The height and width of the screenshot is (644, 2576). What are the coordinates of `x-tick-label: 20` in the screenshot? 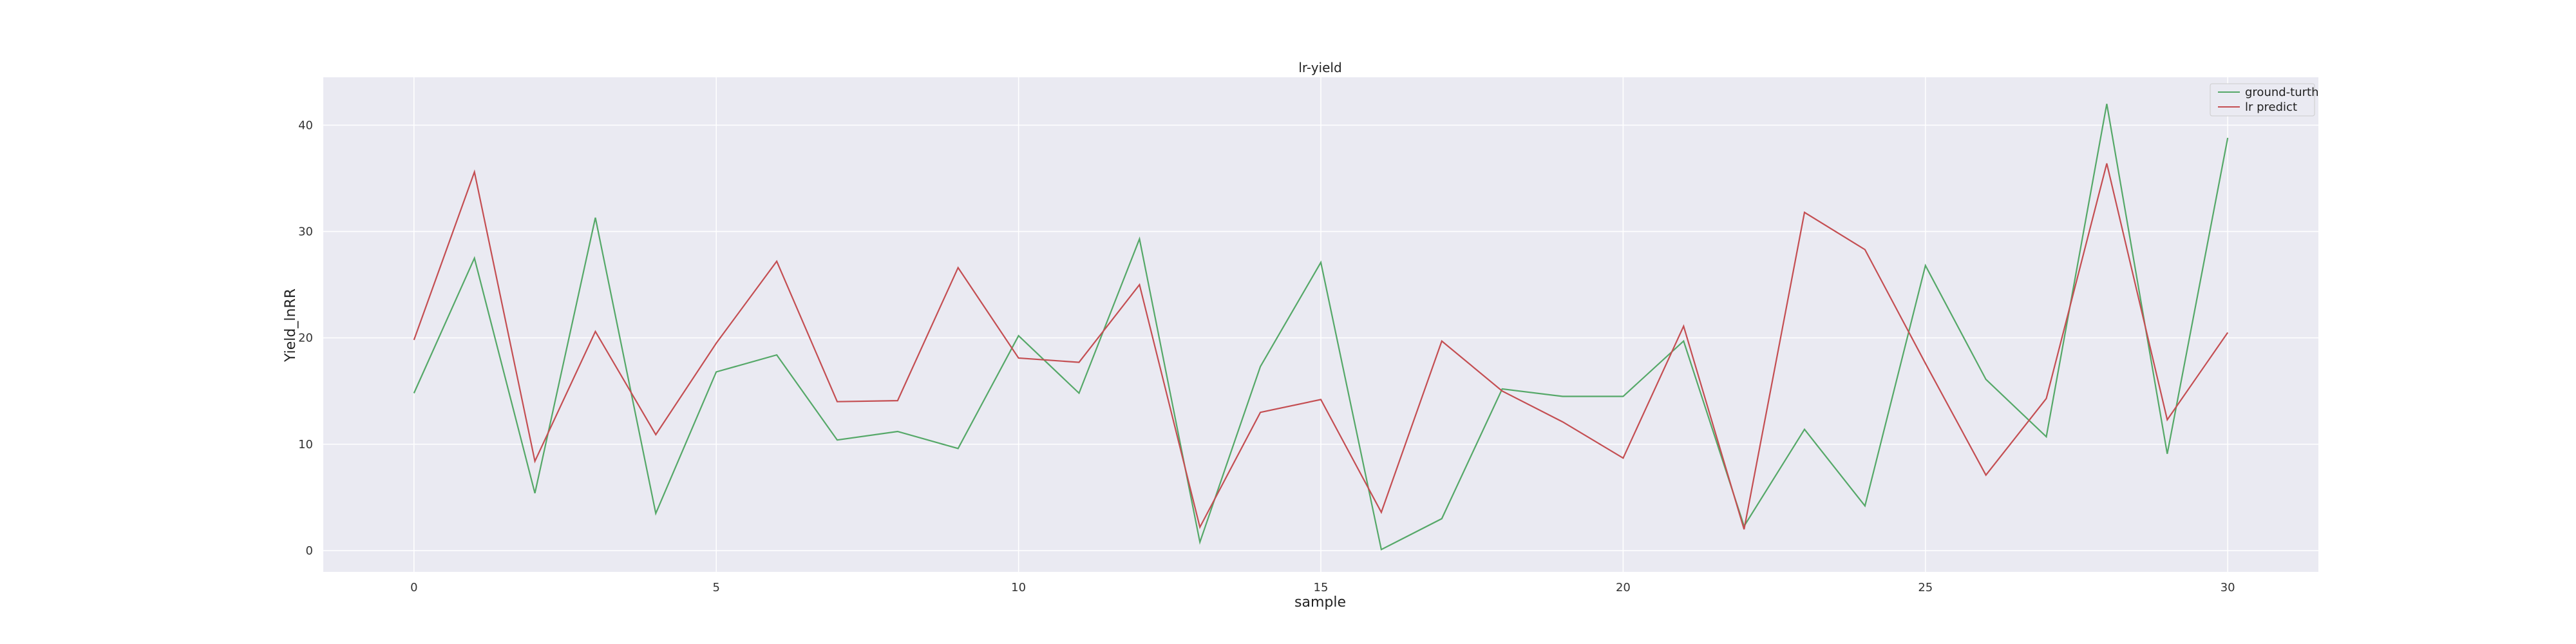 It's located at (1624, 587).